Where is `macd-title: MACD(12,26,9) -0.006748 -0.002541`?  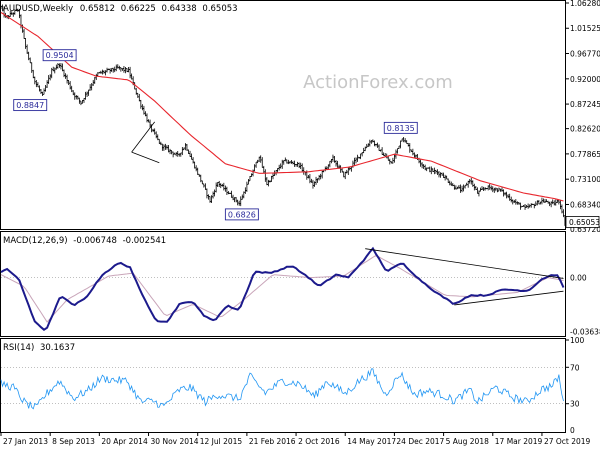
macd-title: MACD(12,26,9) -0.006748 -0.002541 is located at coordinates (84, 241).